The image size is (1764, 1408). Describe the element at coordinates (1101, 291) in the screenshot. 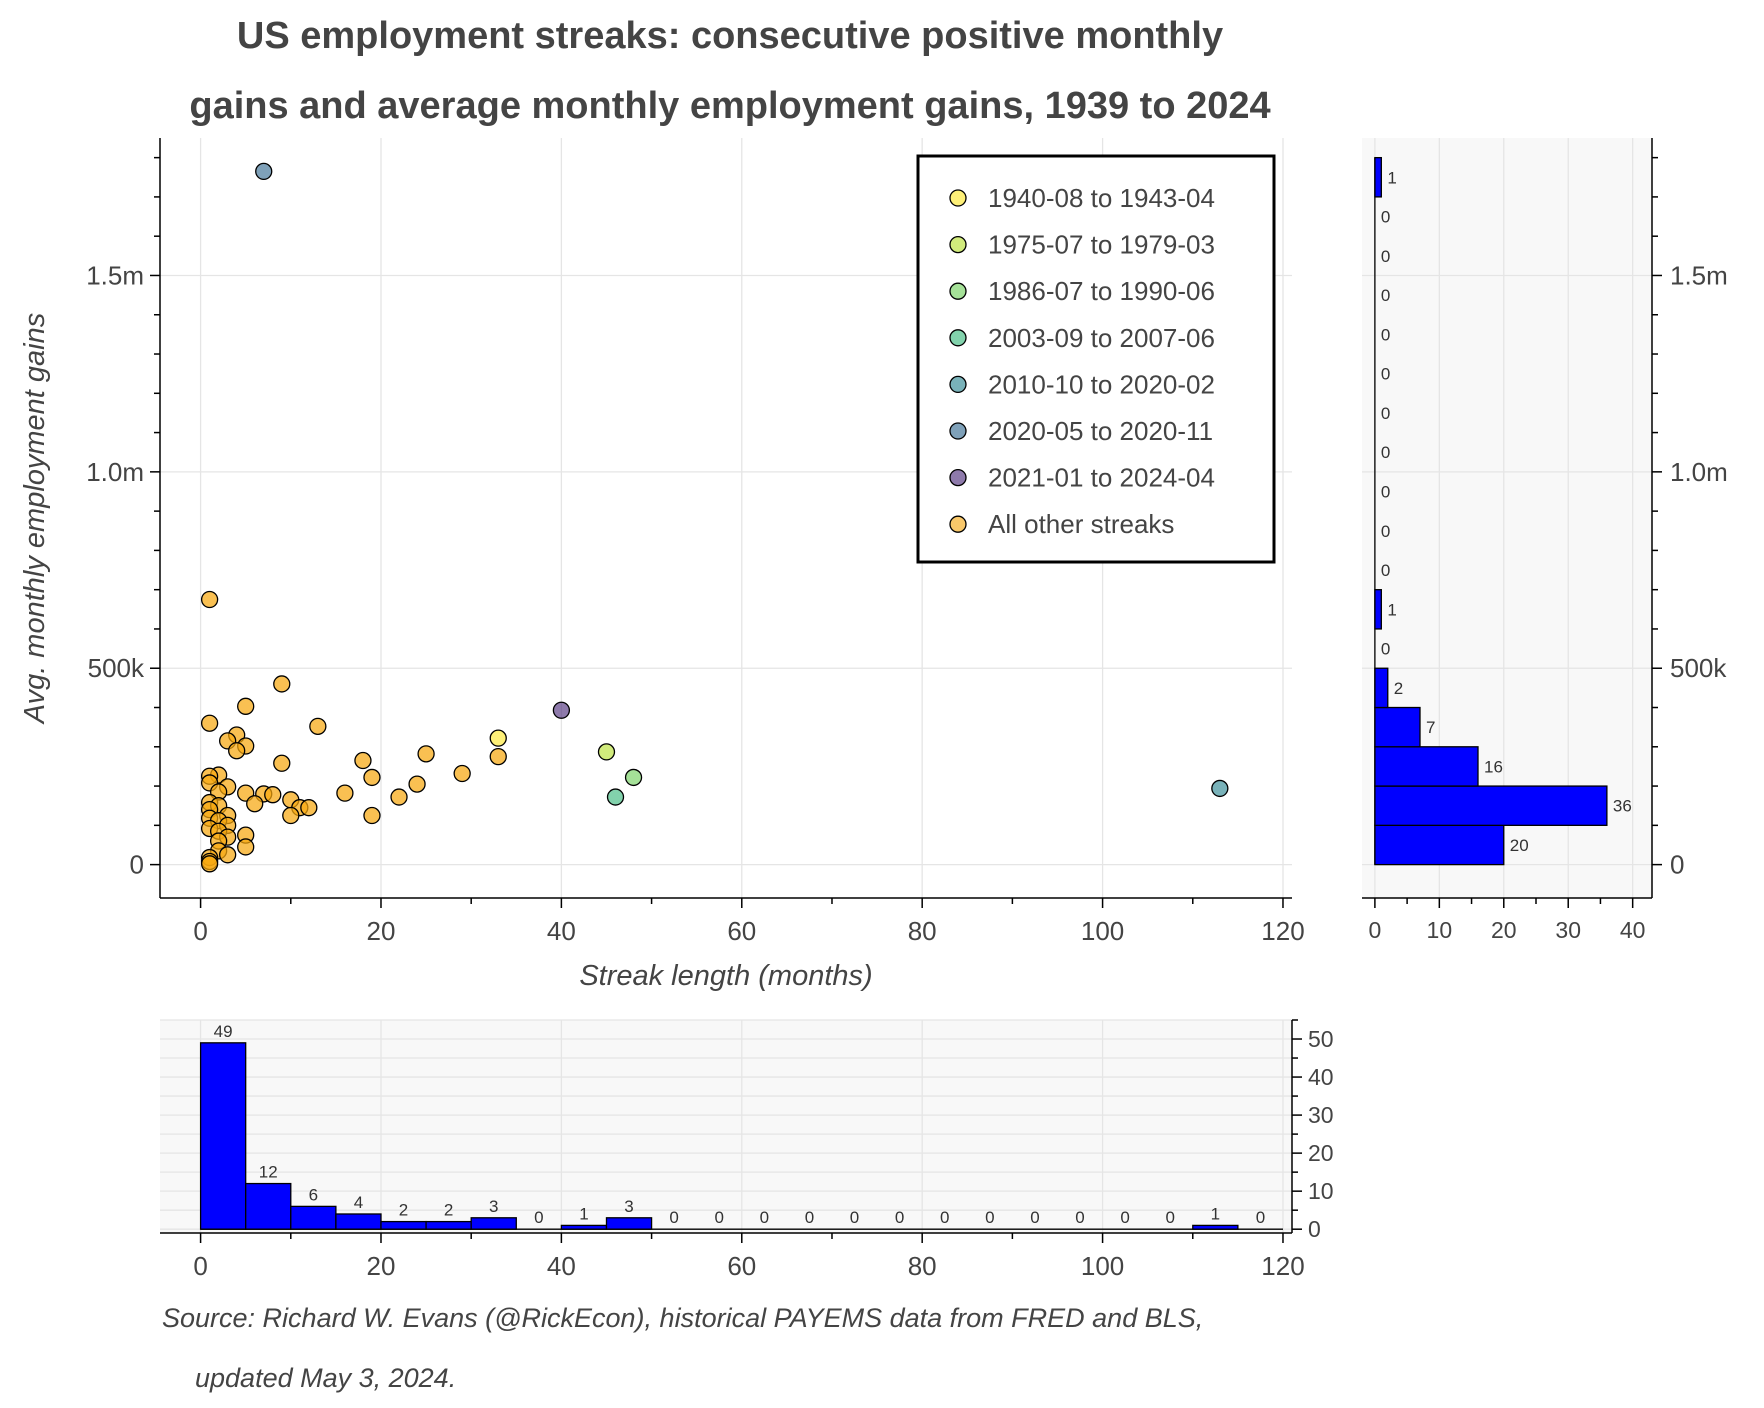

I see `legend-entry: 1986-07 to 1990-06` at that location.